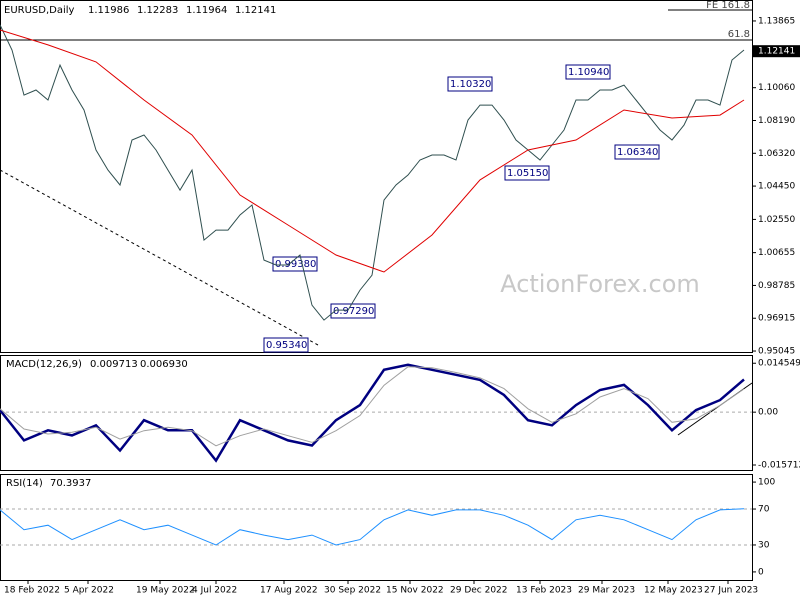 The image size is (800, 600). I want to click on y-tick-label: 1.00655, so click(776, 253).